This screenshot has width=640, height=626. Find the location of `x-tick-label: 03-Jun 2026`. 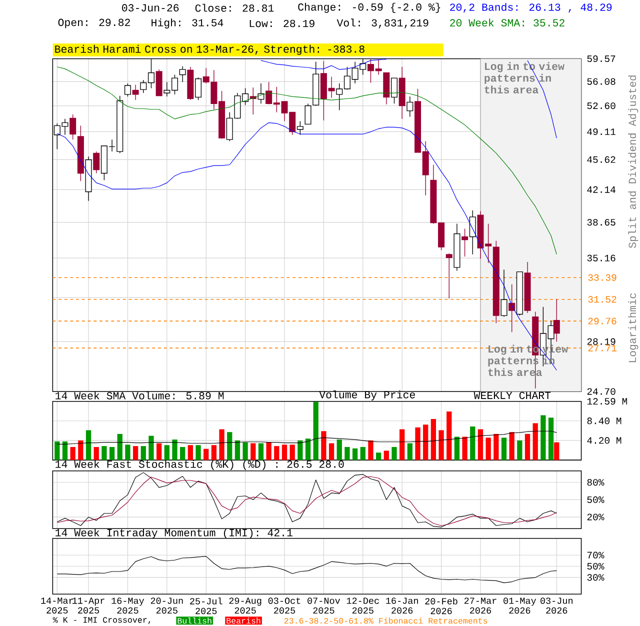

x-tick-label: 03-Jun 2026 is located at coordinates (556, 605).